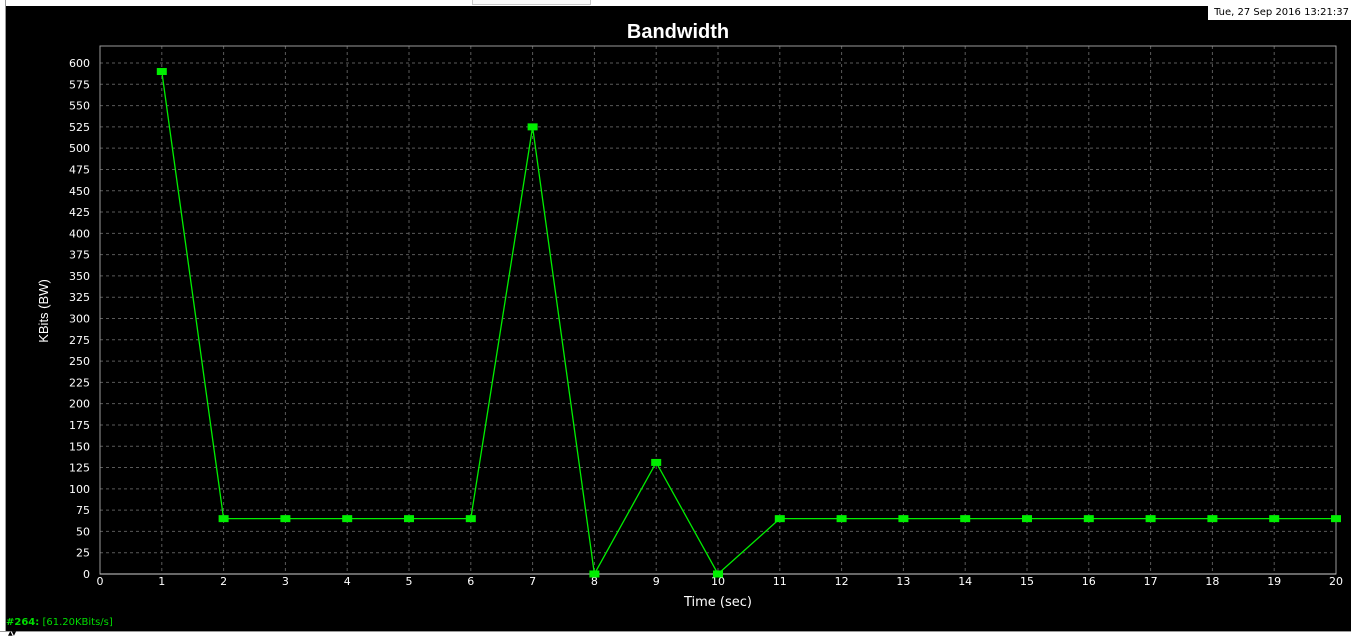 Image resolution: width=1351 pixels, height=637 pixels. Describe the element at coordinates (83, 531) in the screenshot. I see `y-tick-label: 50` at that location.